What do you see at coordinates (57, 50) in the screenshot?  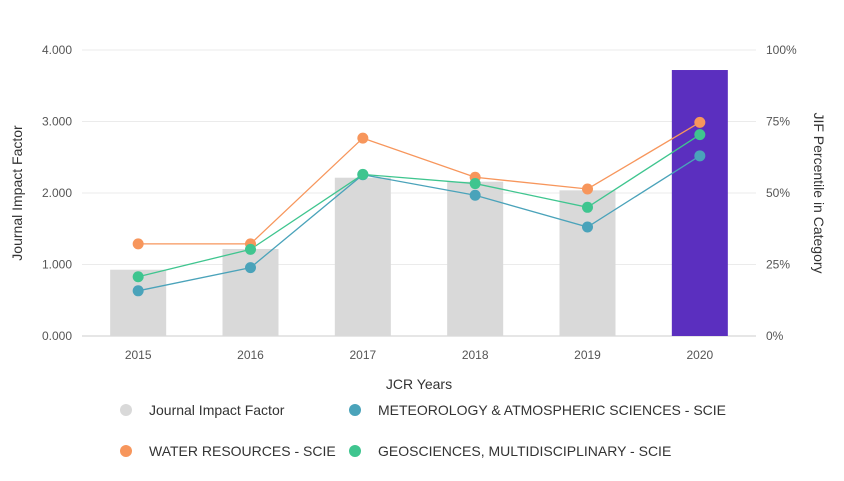 I see `y-tick-label: 4.000` at bounding box center [57, 50].